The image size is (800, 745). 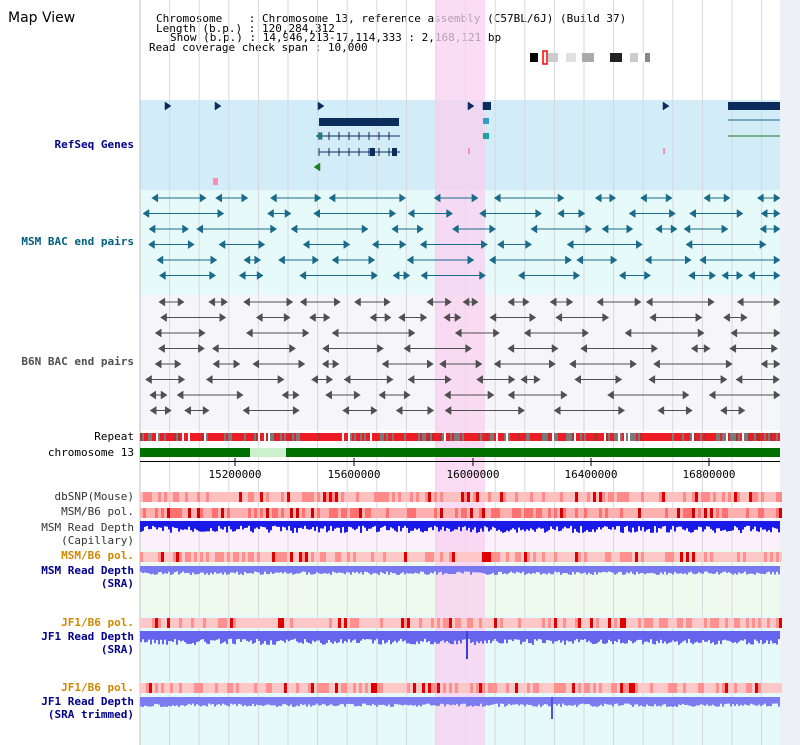 What do you see at coordinates (97, 540) in the screenshot?
I see `label-msm-depth-capillary-2: (Capillary)` at bounding box center [97, 540].